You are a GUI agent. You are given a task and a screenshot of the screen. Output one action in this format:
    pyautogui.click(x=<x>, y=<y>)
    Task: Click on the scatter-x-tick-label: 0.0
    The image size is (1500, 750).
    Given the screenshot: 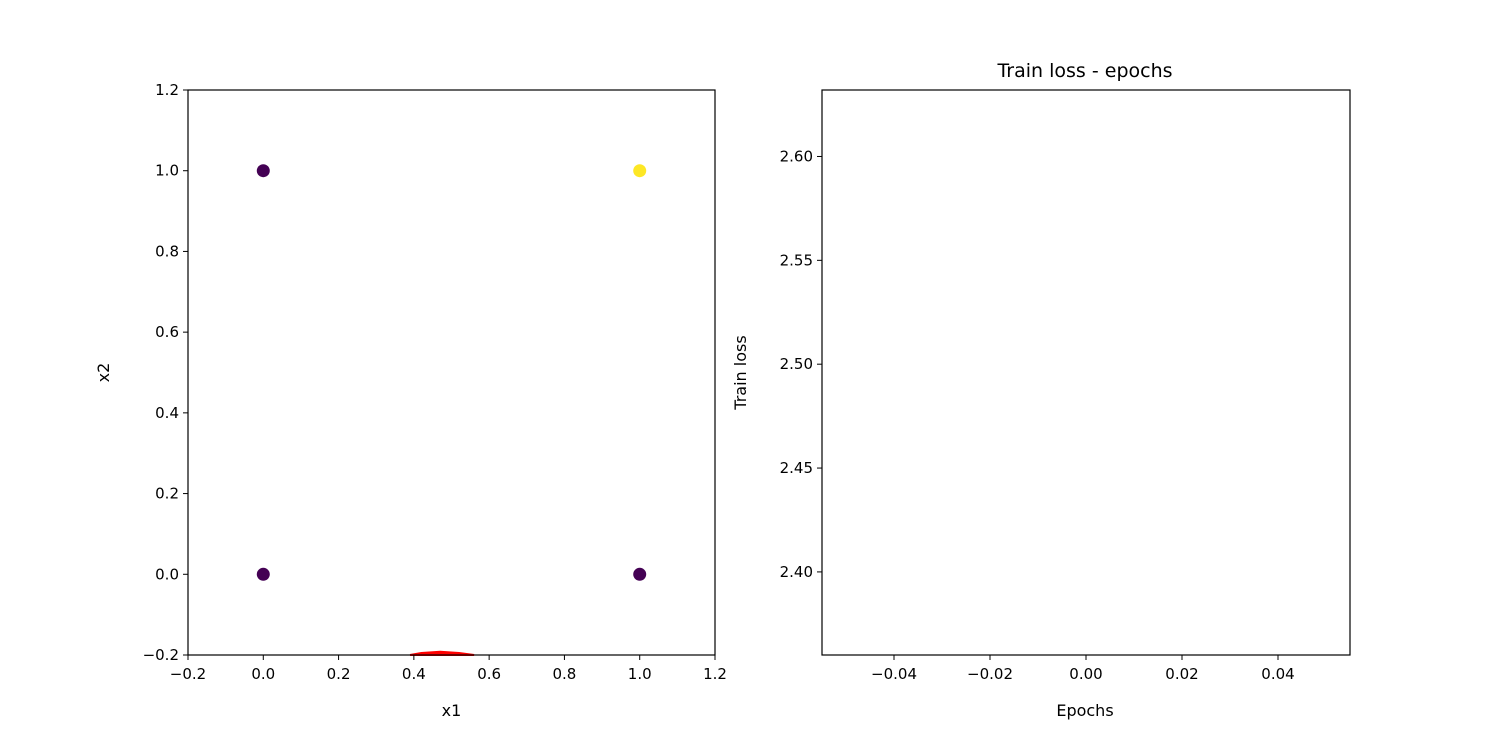 What is the action you would take?
    pyautogui.click(x=263, y=674)
    